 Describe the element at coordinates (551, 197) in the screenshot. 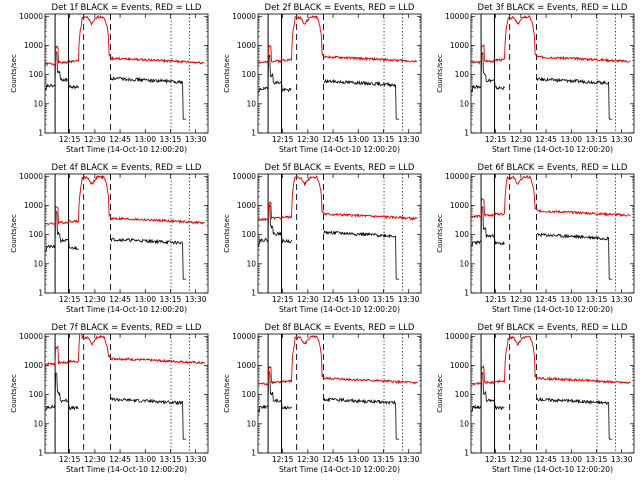

I see `lld-series-line` at that location.